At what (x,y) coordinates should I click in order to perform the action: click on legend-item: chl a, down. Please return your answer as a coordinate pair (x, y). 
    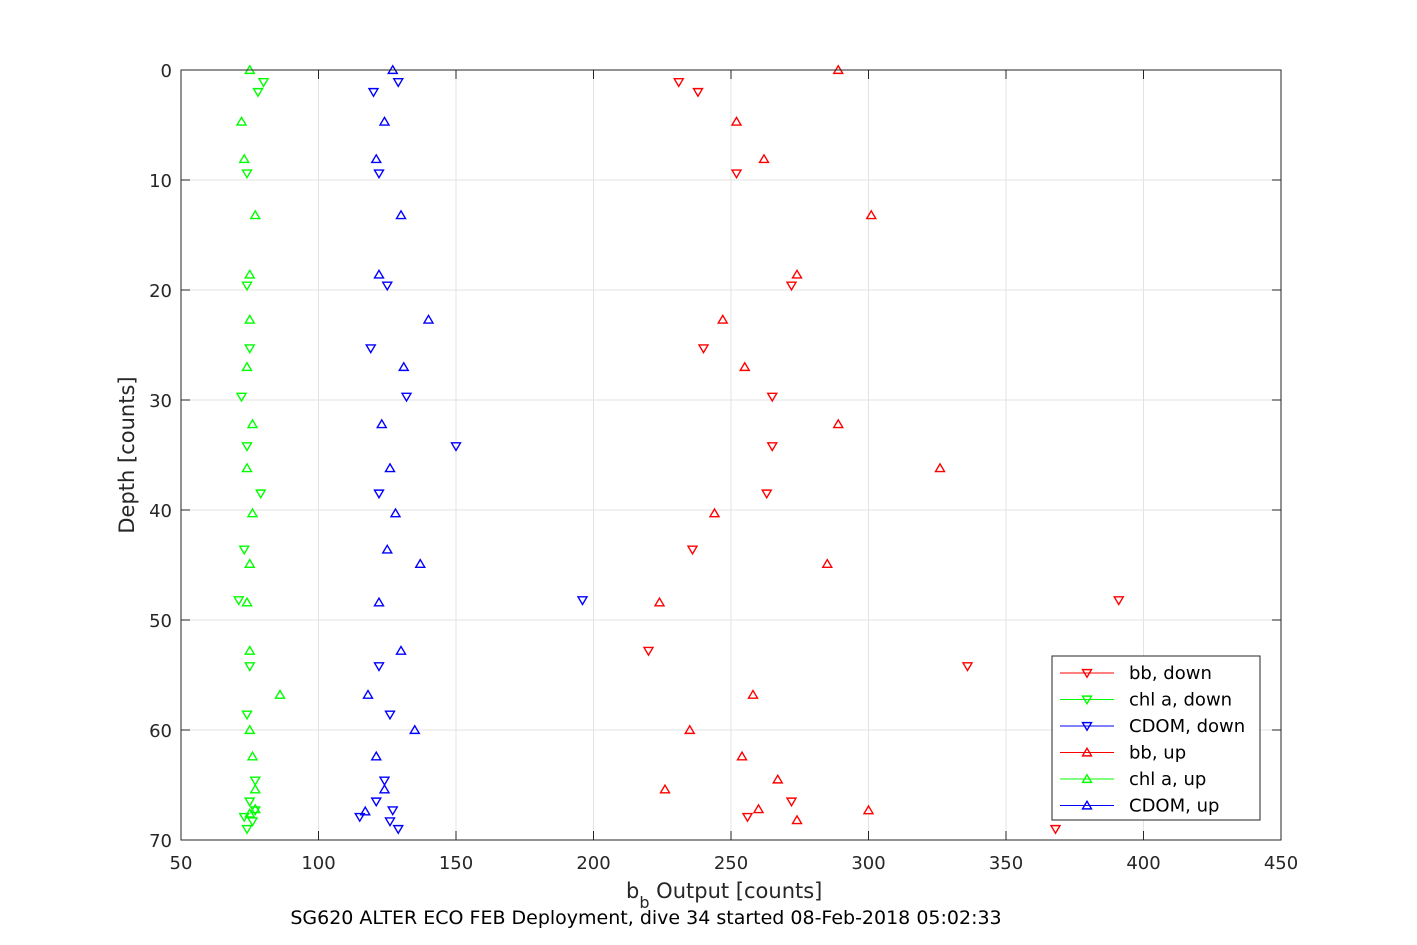
    Looking at the image, I should click on (1146, 700).